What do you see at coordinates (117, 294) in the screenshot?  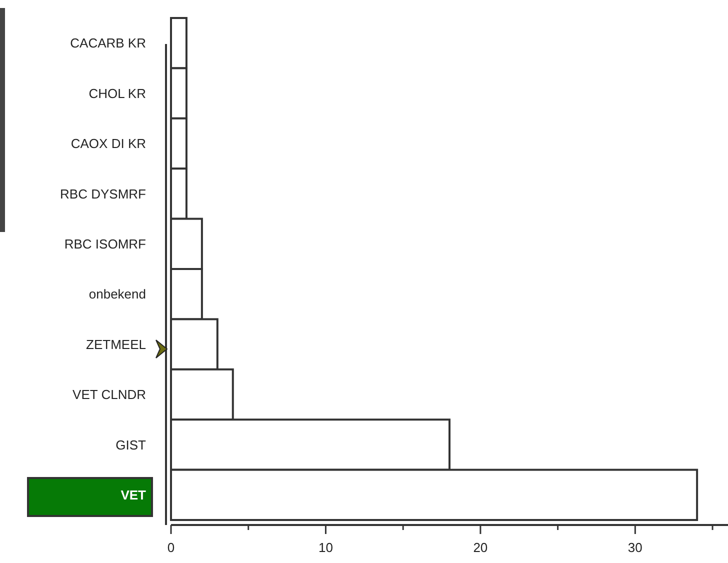 I see `y-tick-label: onbekend` at bounding box center [117, 294].